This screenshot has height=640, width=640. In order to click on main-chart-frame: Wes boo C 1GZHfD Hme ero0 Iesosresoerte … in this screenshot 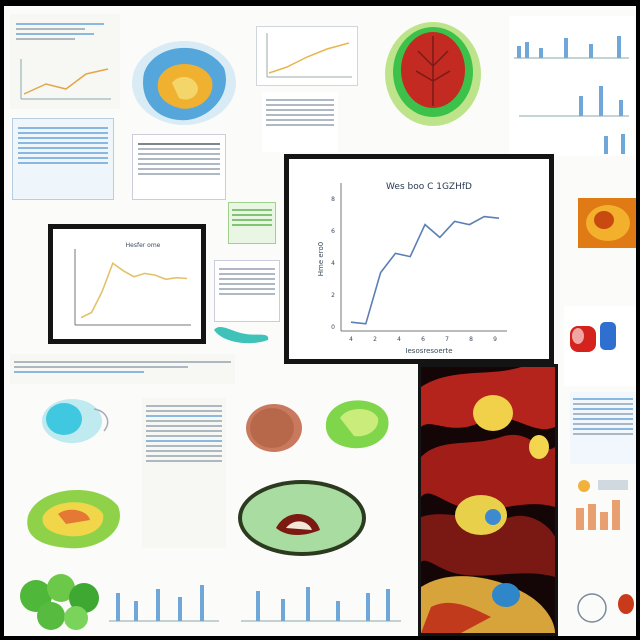, I will do `click(419, 259)`.